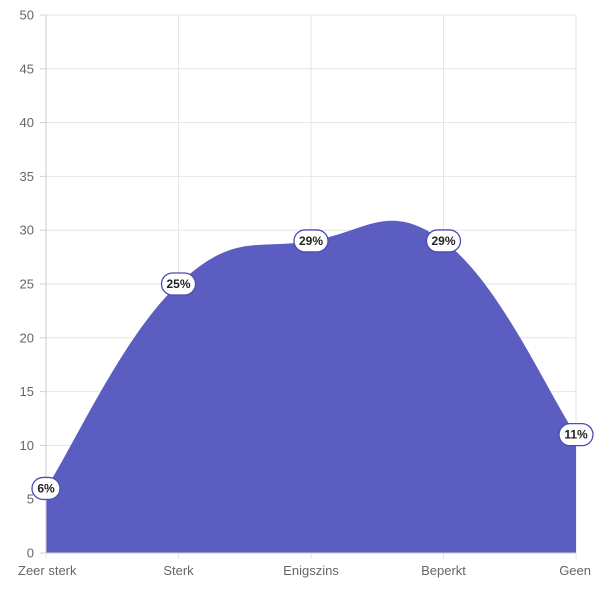 The height and width of the screenshot is (589, 611). Describe the element at coordinates (575, 570) in the screenshot. I see `x-tick-label: Geen` at that location.